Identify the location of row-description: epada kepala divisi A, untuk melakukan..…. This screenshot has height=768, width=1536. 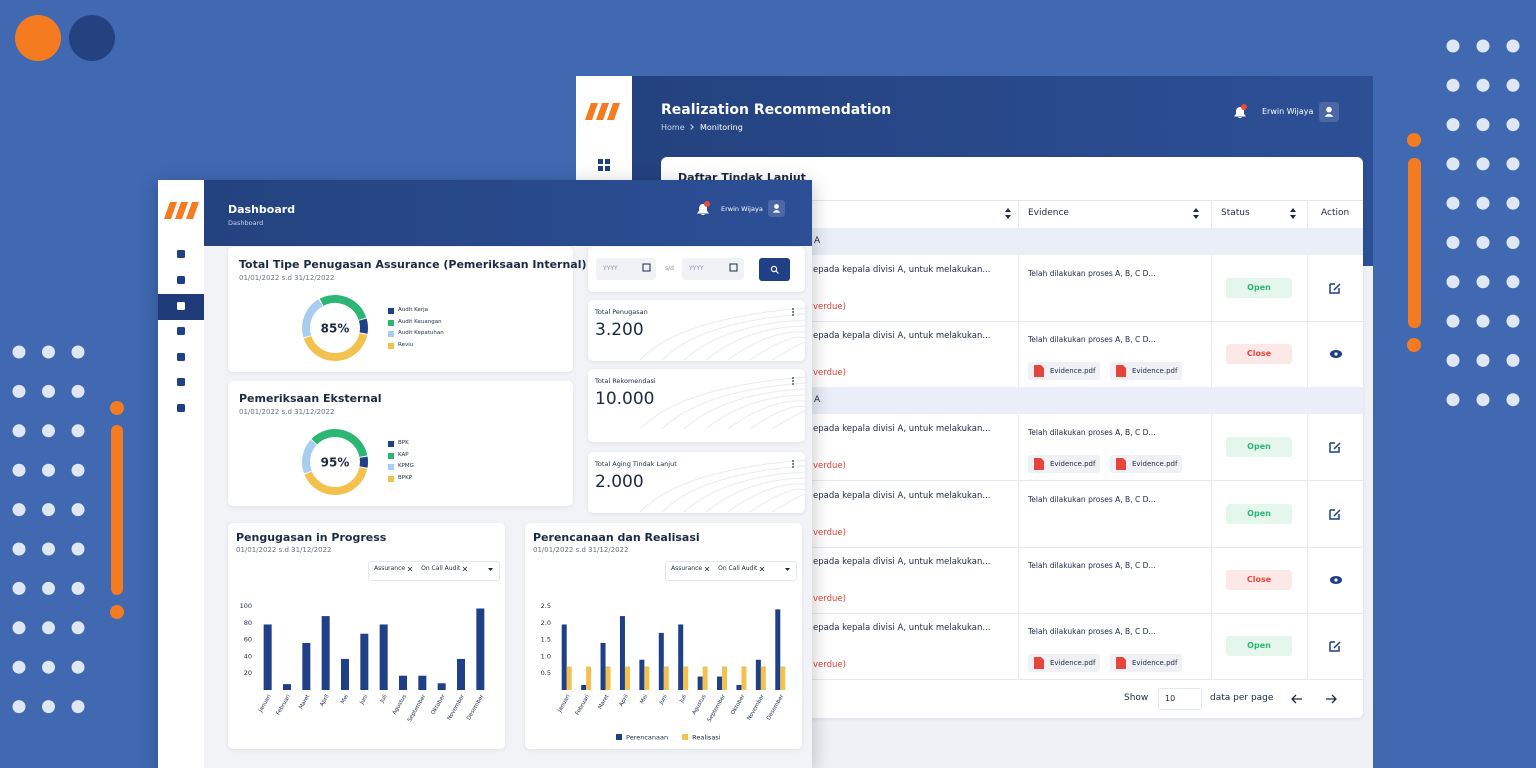
(902, 336).